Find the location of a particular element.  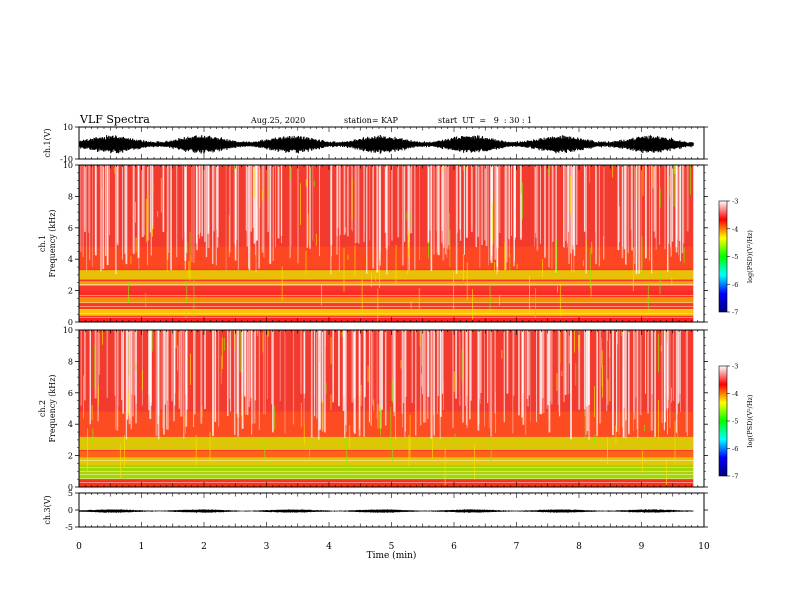

ch1-spectrogram-ylabel: ch.1 is located at coordinates (42, 243).